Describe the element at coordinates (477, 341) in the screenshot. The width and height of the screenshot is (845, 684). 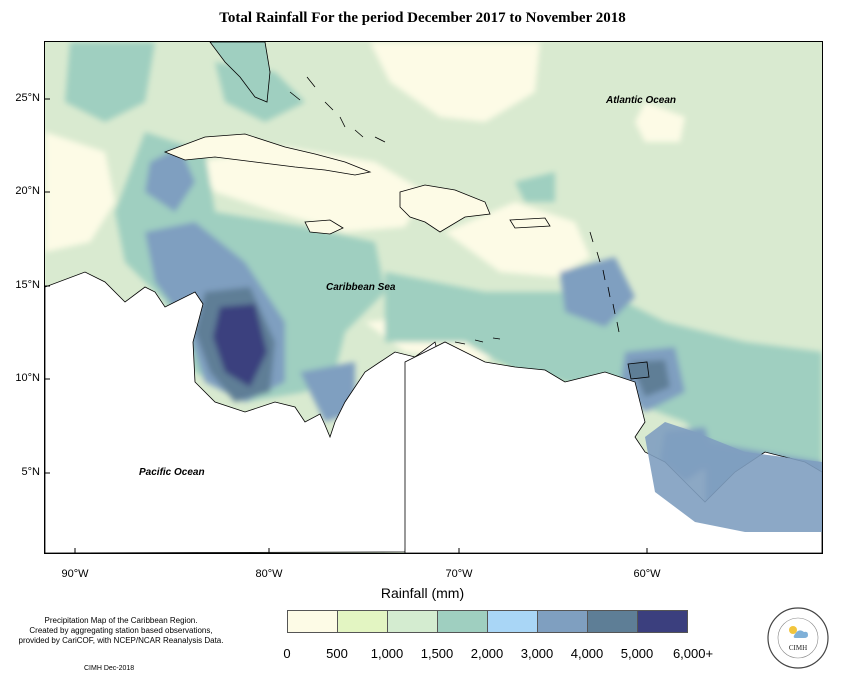
I see `abc-islands` at that location.